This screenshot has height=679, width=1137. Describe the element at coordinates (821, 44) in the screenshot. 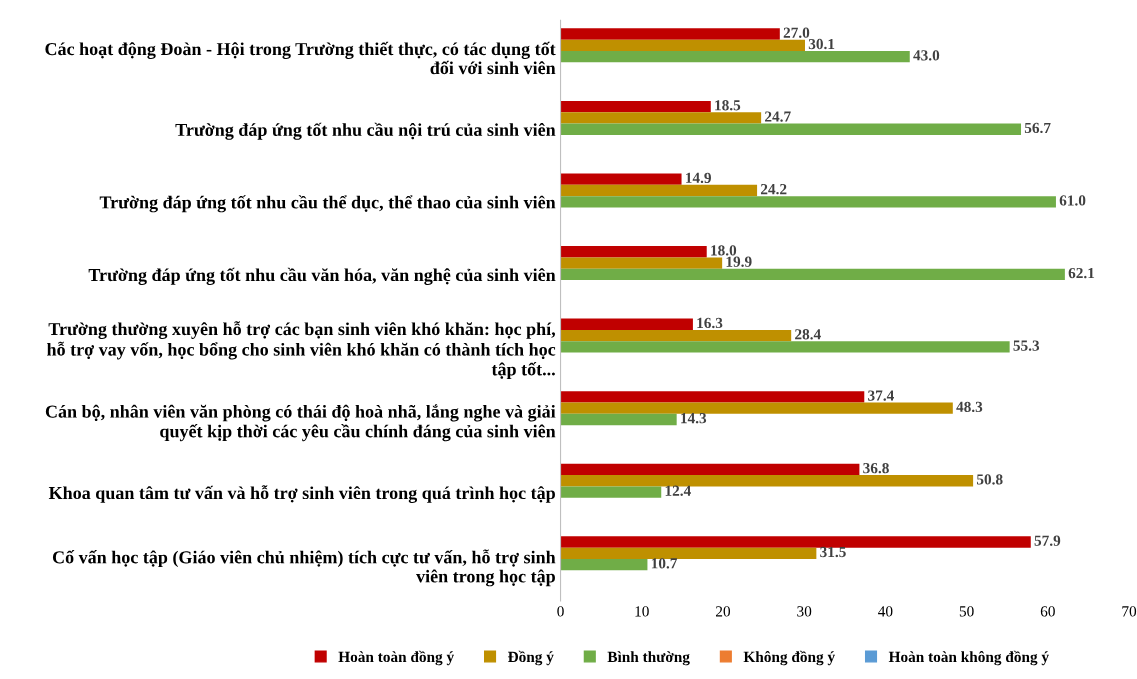

I see `data-label: 30.1` at that location.